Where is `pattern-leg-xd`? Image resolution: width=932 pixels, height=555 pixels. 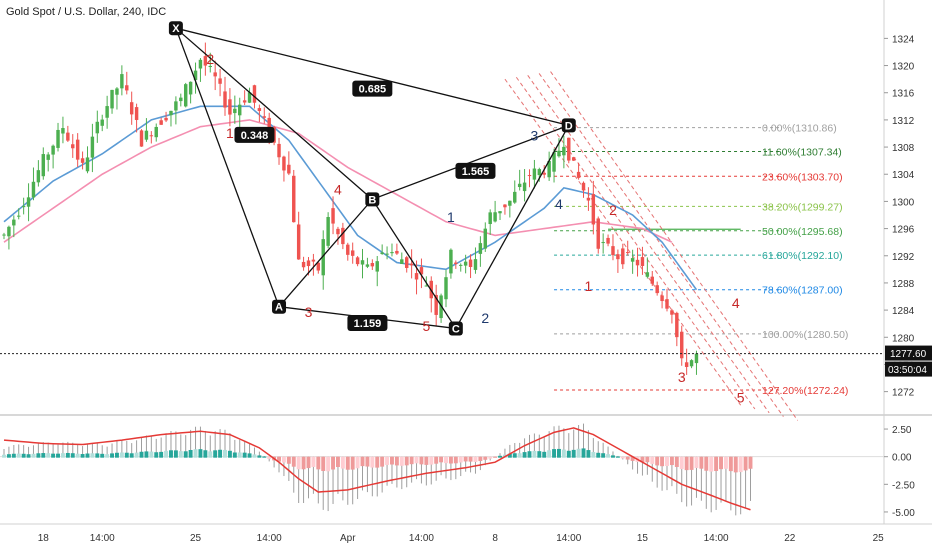
pattern-leg-xd is located at coordinates (372, 76).